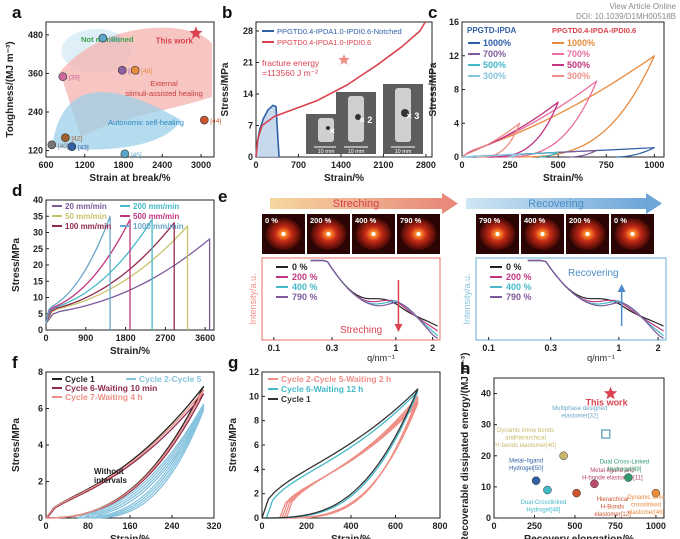  I want to click on x-tick-label: 1400, so click(341, 165).